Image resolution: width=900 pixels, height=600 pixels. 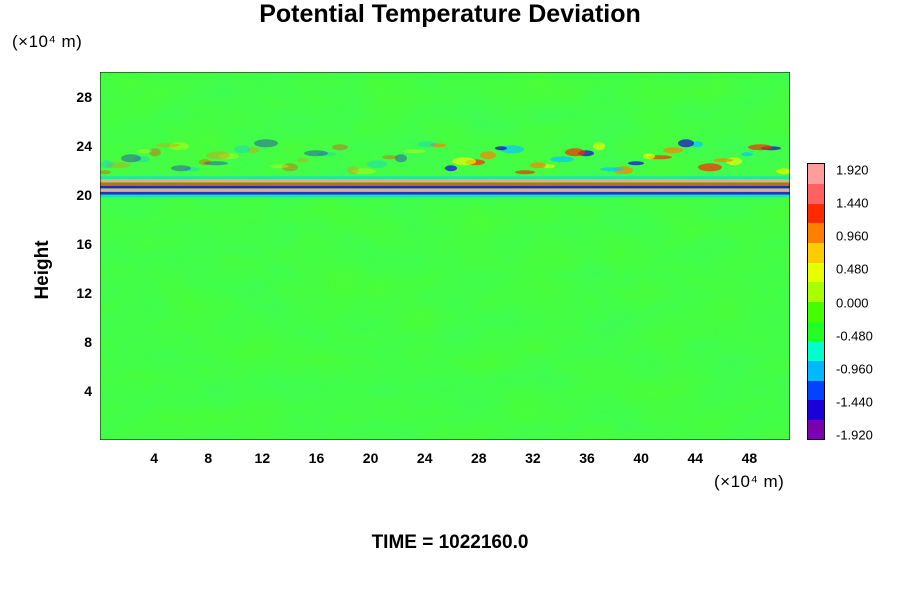 I want to click on y-tick-label: 12, so click(x=84, y=292).